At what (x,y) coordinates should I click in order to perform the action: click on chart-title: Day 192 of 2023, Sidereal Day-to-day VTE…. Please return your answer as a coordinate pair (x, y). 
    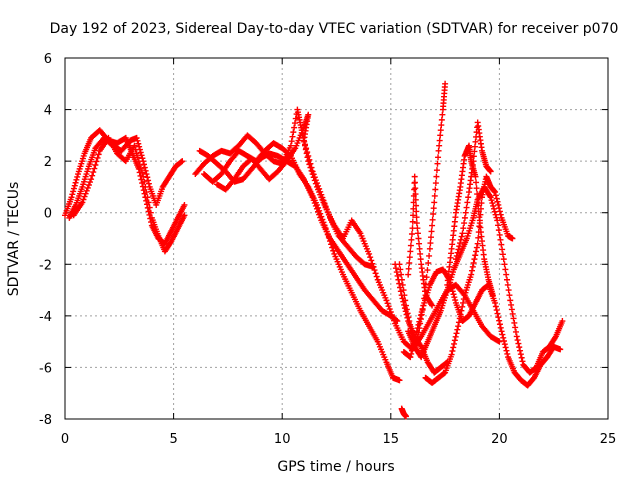
    Looking at the image, I should click on (334, 29).